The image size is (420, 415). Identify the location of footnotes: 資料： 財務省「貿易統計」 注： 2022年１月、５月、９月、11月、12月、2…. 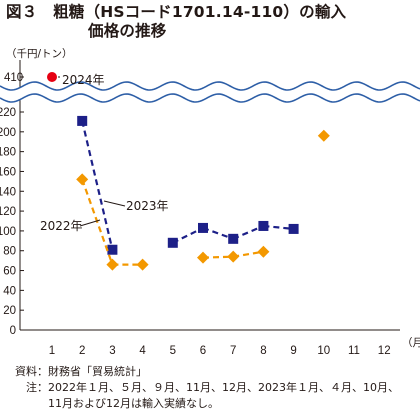
(211, 388).